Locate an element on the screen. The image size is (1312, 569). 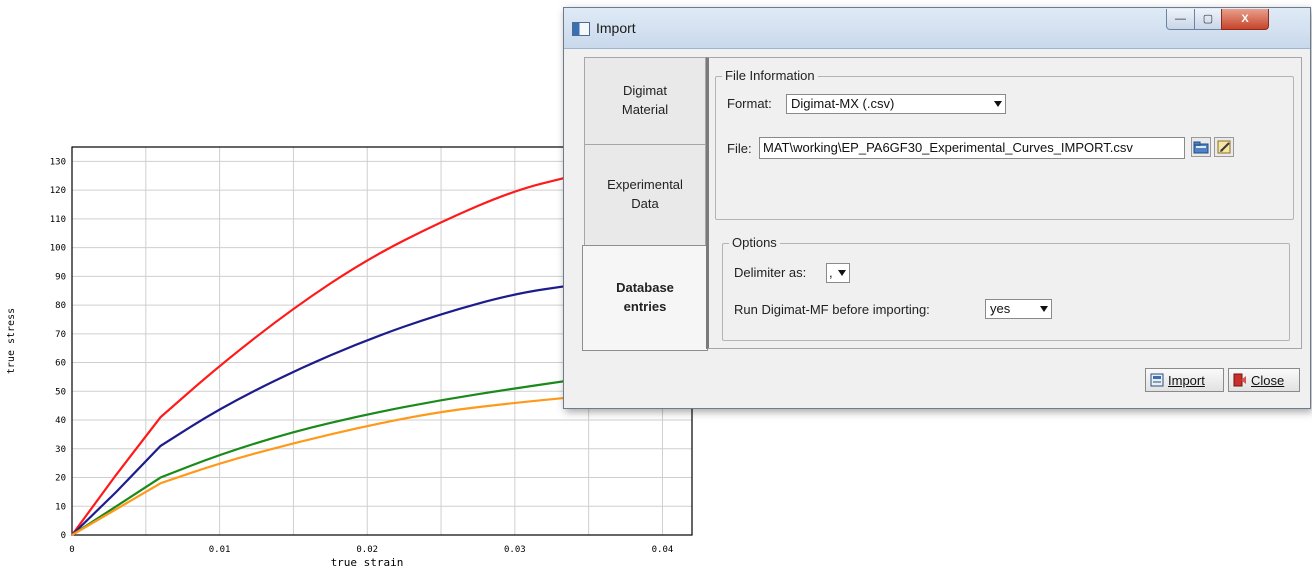
edit-file-button is located at coordinates (1224, 147).